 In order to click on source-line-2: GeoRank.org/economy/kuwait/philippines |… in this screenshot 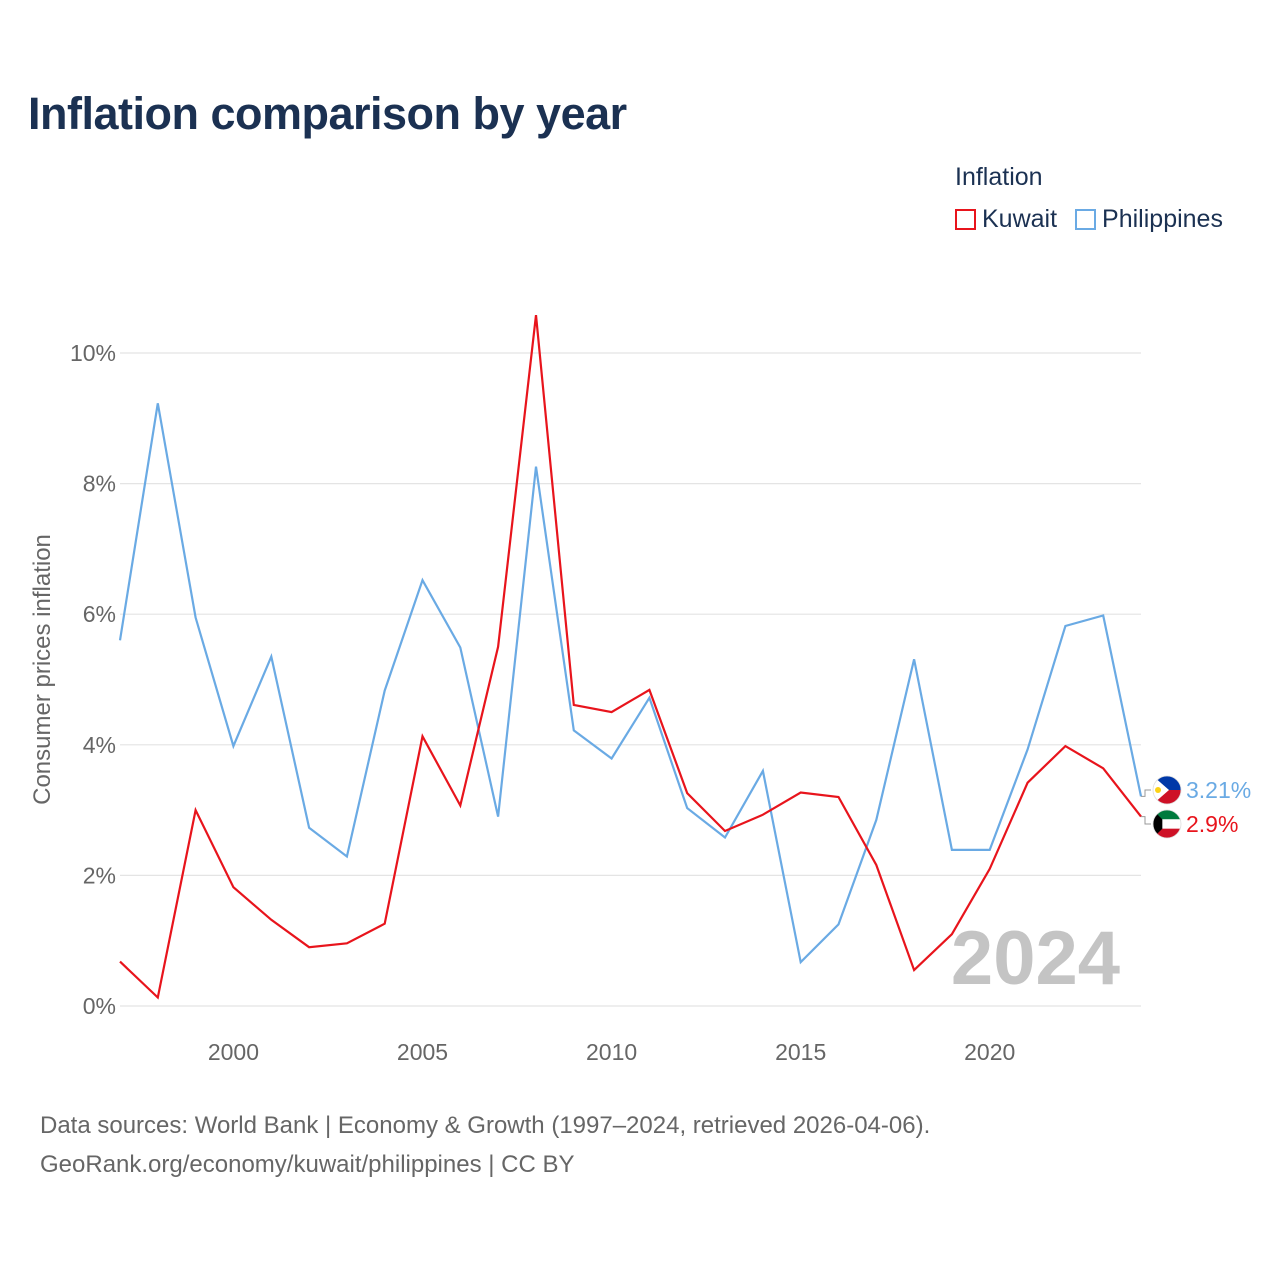, I will do `click(307, 1164)`.